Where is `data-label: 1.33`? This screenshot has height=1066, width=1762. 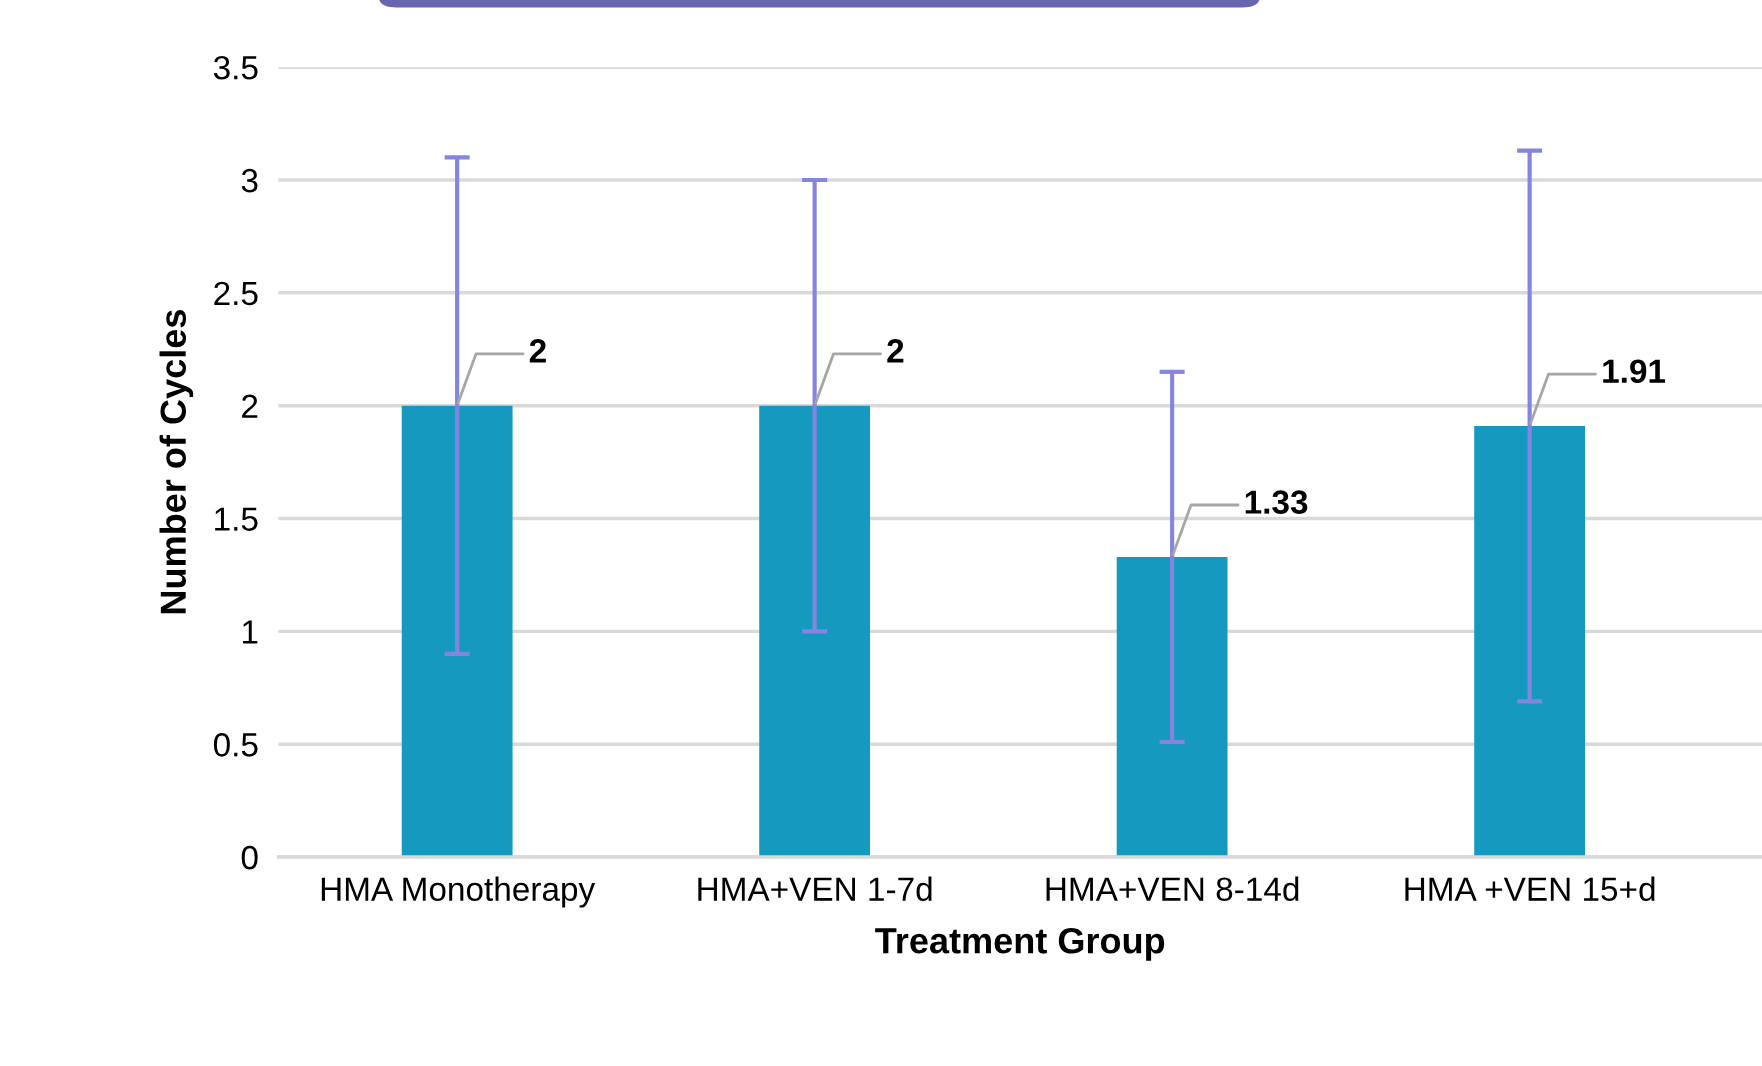
data-label: 1.33 is located at coordinates (1276, 502).